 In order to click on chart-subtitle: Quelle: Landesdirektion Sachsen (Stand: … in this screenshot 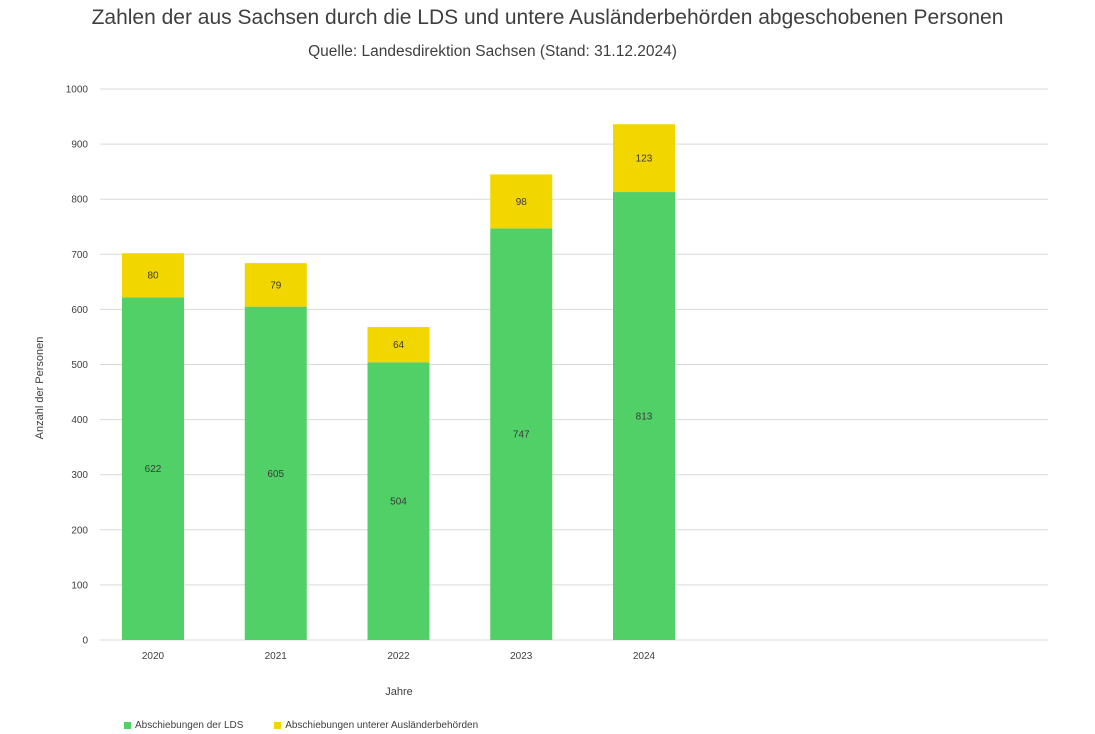, I will do `click(492, 51)`.